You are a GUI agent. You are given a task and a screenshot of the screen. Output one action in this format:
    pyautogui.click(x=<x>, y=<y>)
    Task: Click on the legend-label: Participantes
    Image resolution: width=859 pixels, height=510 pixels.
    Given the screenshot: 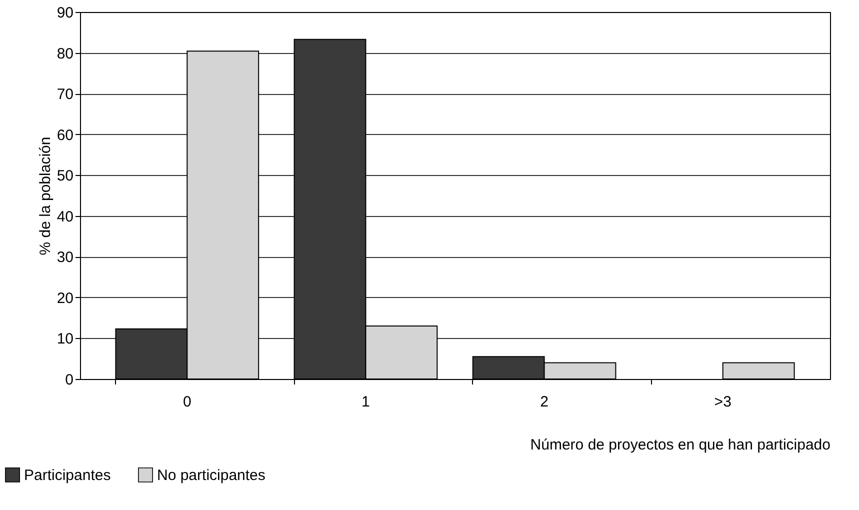 What is the action you would take?
    pyautogui.click(x=67, y=475)
    